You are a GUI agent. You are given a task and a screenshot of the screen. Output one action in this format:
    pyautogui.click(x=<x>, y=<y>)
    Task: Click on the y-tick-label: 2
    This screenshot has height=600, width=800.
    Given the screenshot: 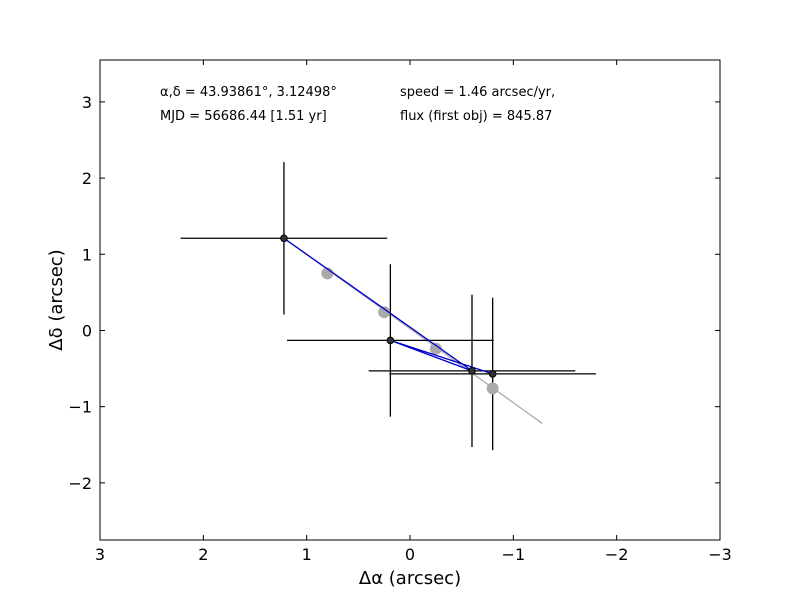 What is the action you would take?
    pyautogui.click(x=87, y=178)
    